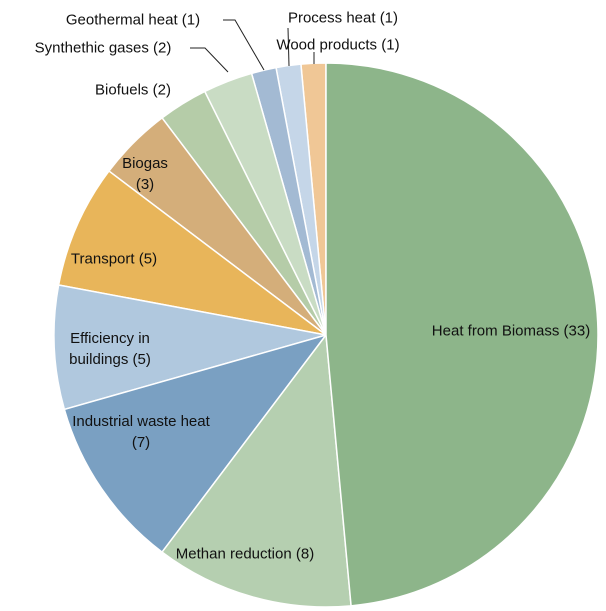 The width and height of the screenshot is (606, 611). I want to click on category-label: Biogas, so click(145, 163).